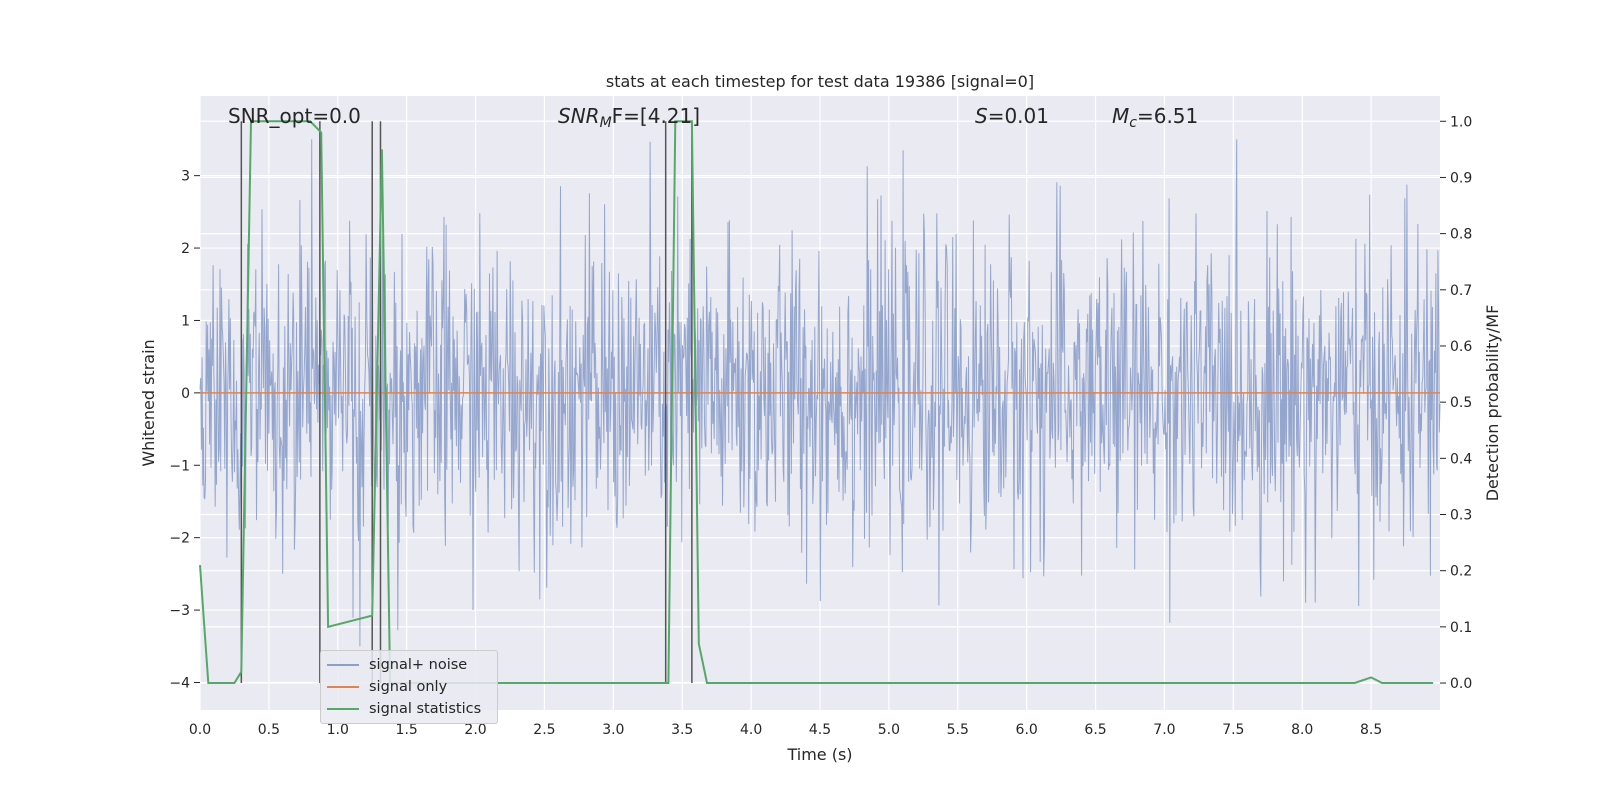 The height and width of the screenshot is (800, 1600). I want to click on annotation-mc: Mc=6.51, so click(1155, 117).